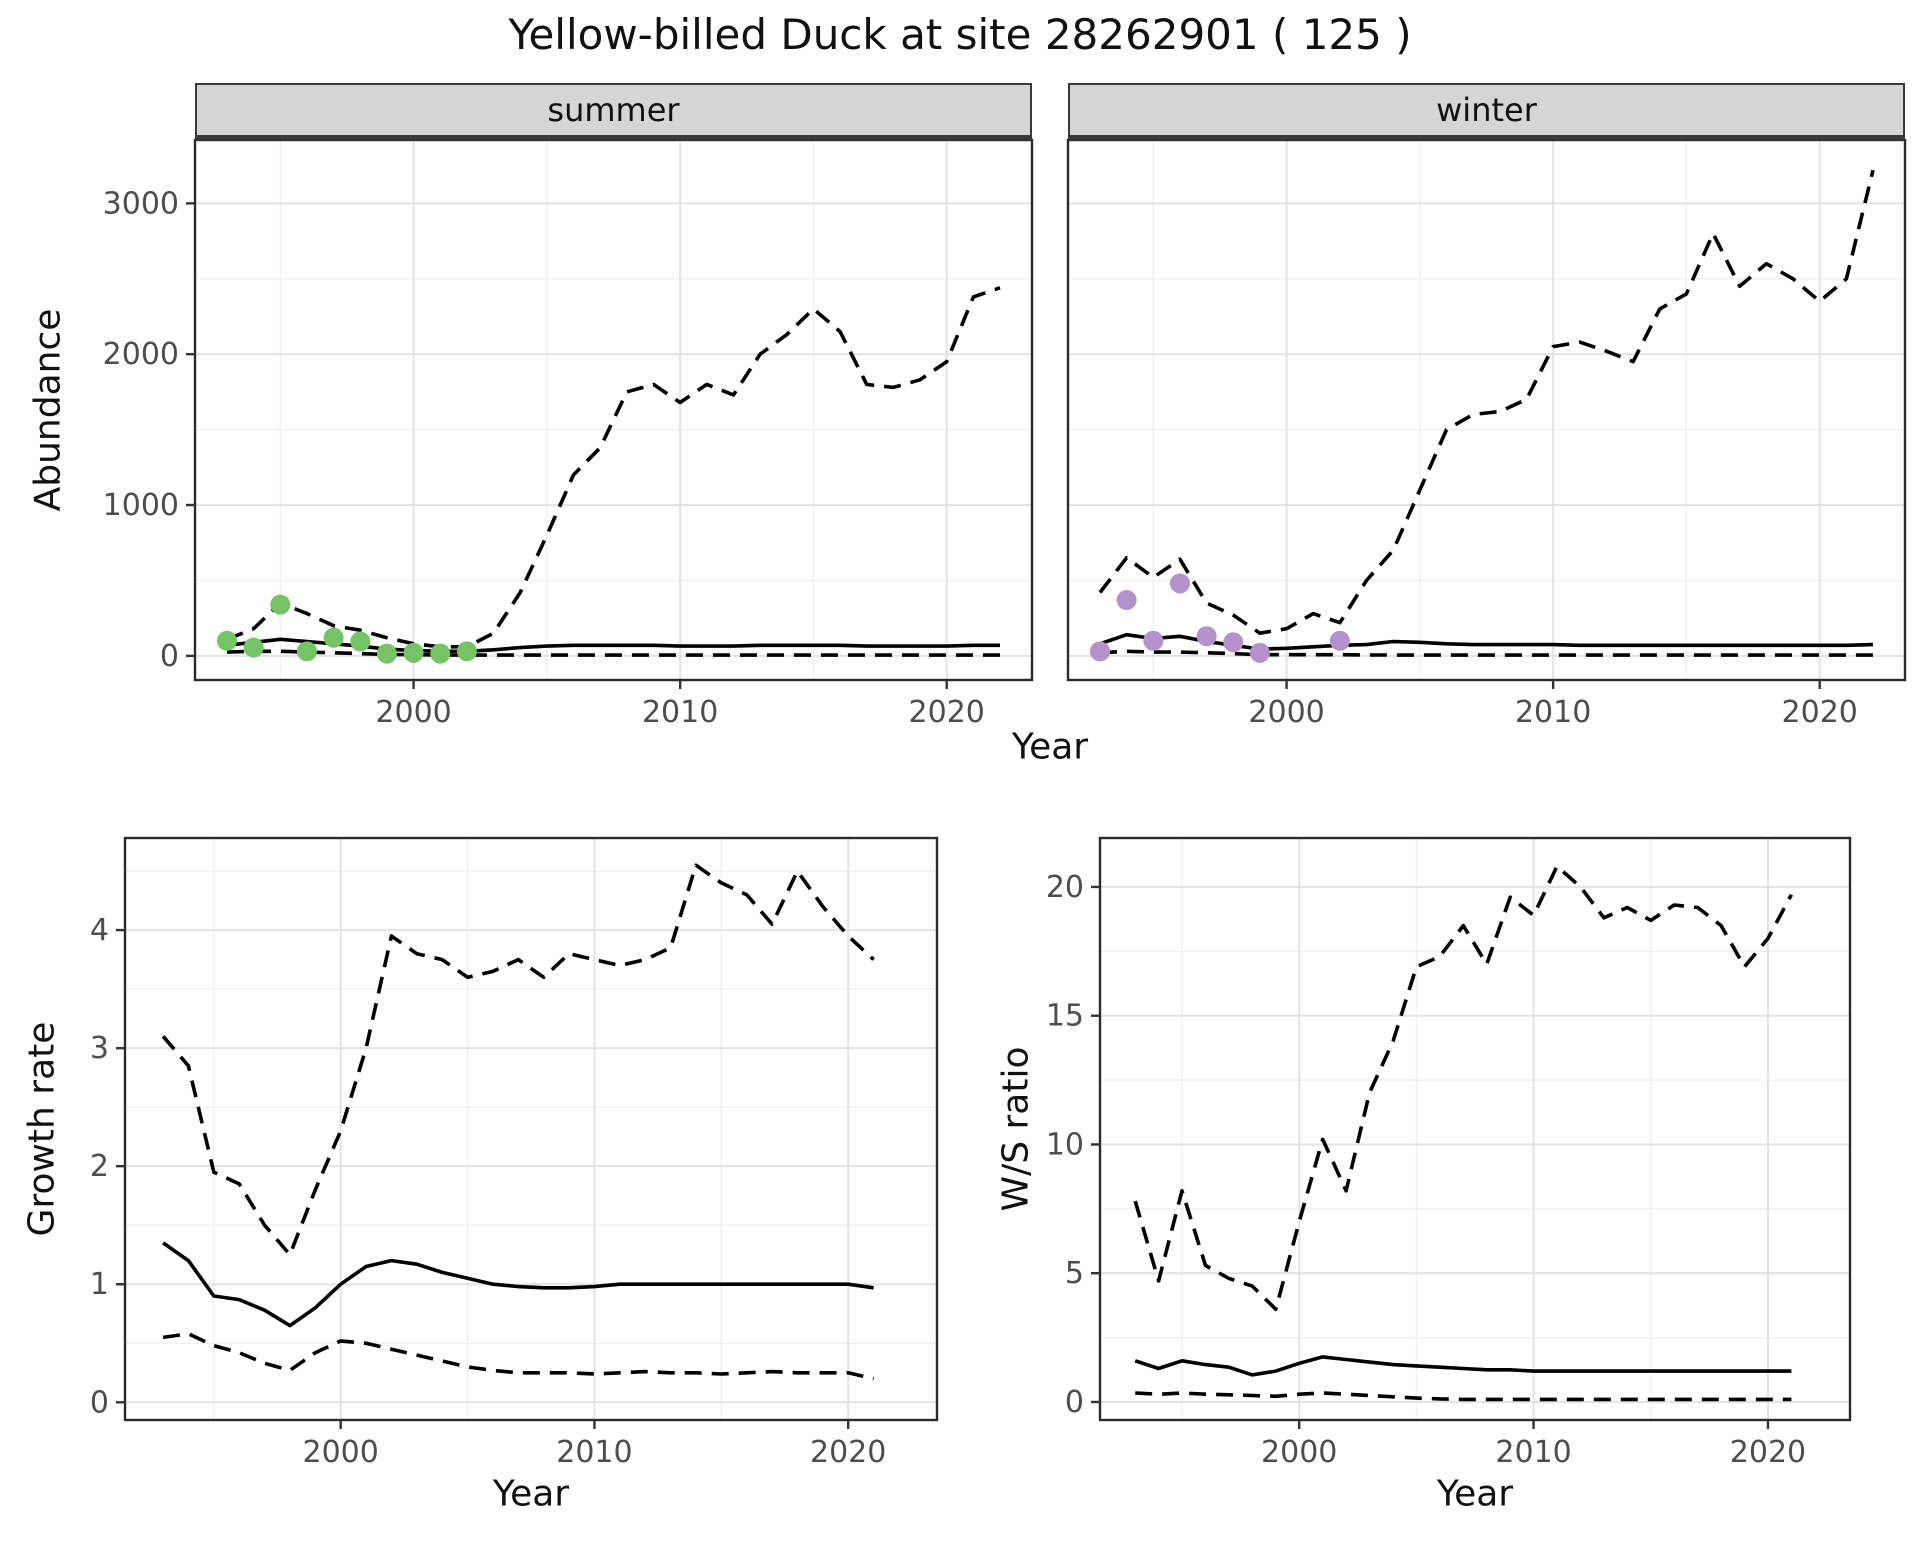 This screenshot has height=1560, width=1920. I want to click on svg-text: 20, so click(1065, 887).